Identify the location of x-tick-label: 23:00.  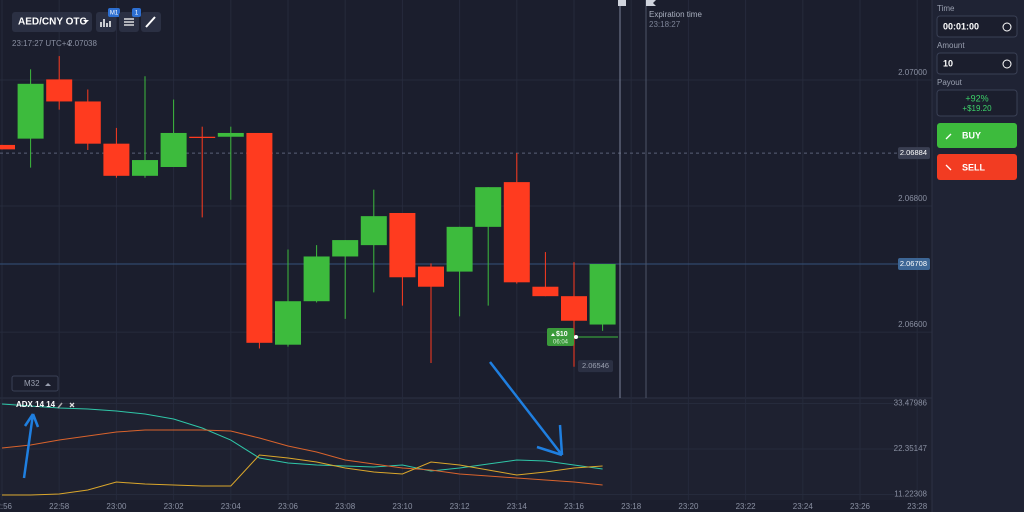
(116, 506).